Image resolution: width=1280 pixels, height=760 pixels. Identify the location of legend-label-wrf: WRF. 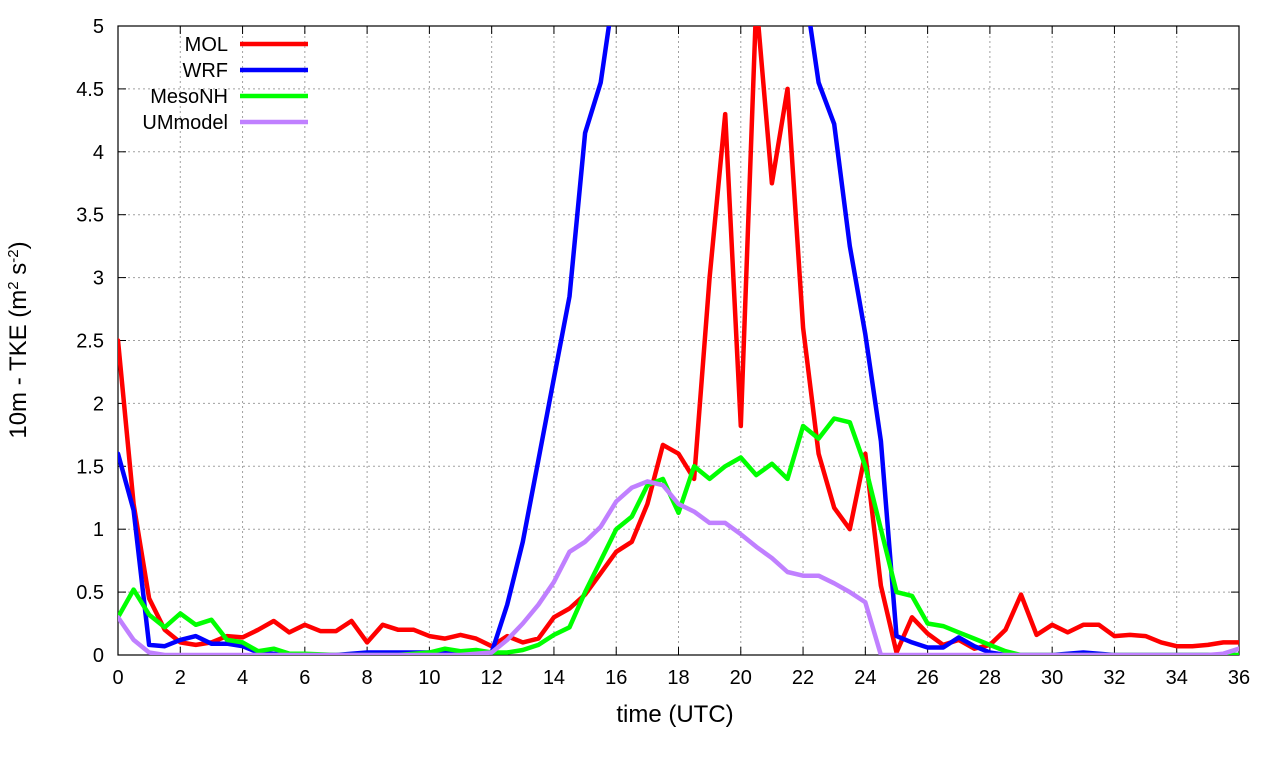
(205, 71).